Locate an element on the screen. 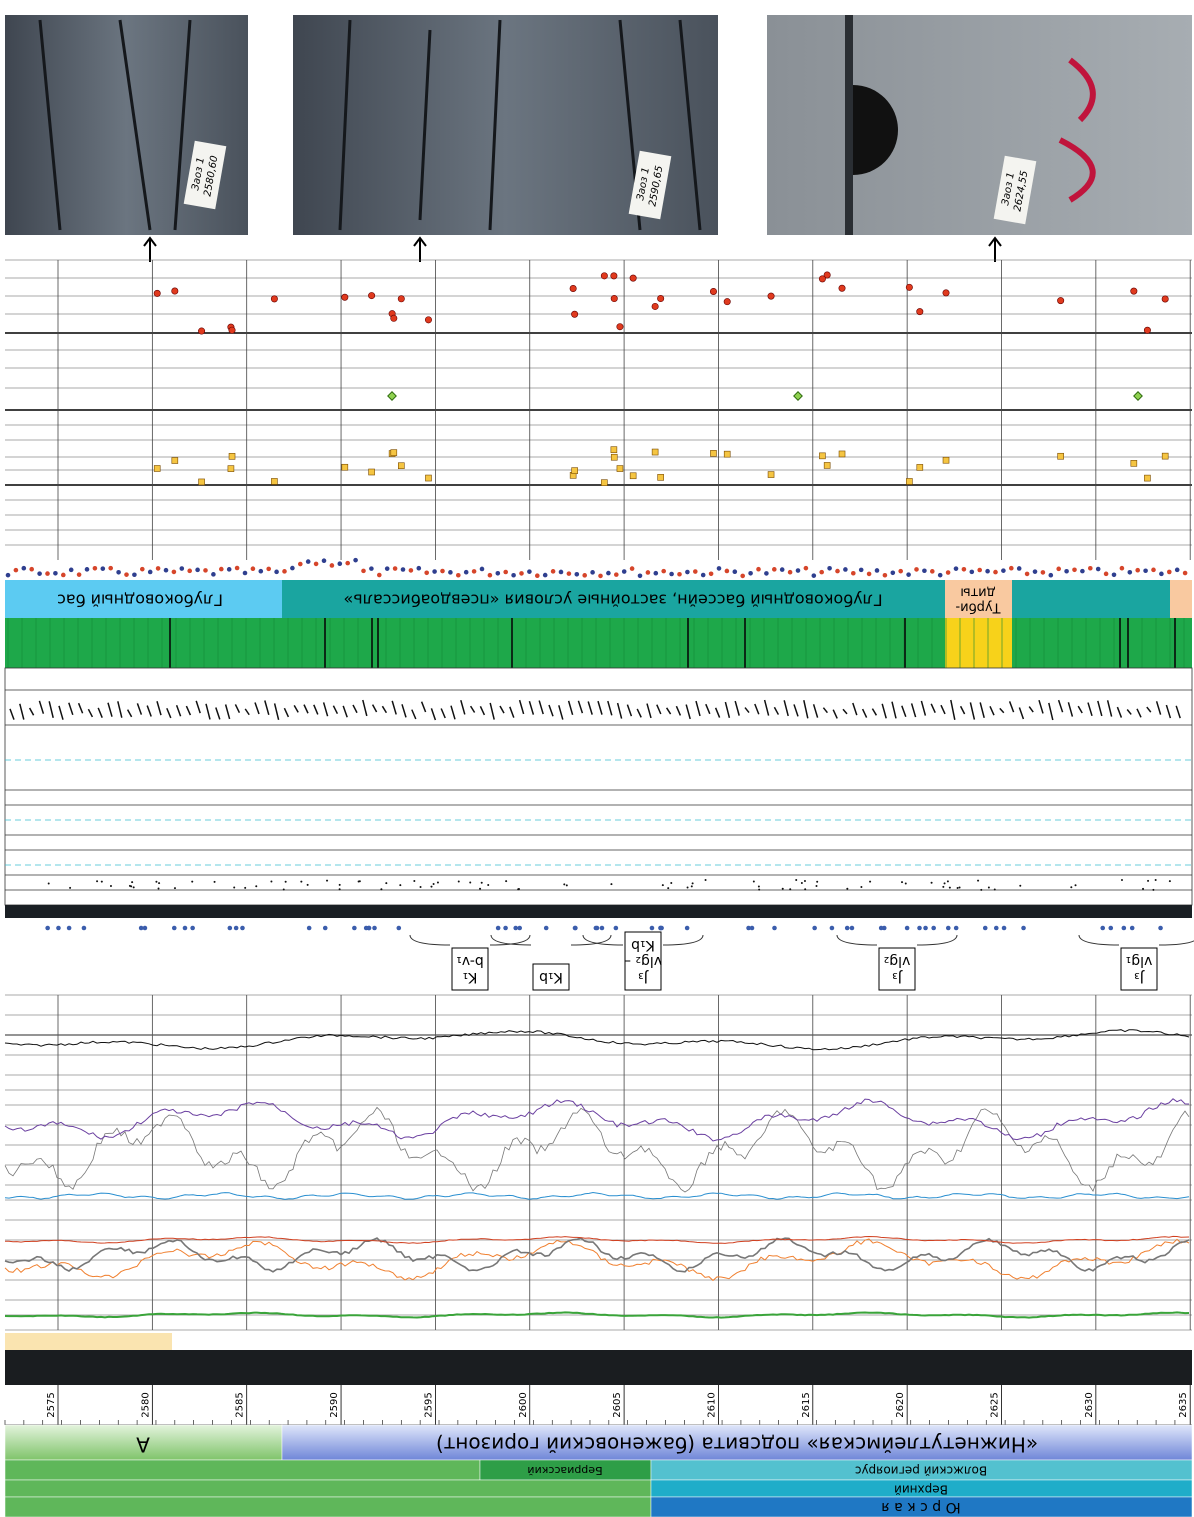  unit-label: K₁ is located at coordinates (470, 977).